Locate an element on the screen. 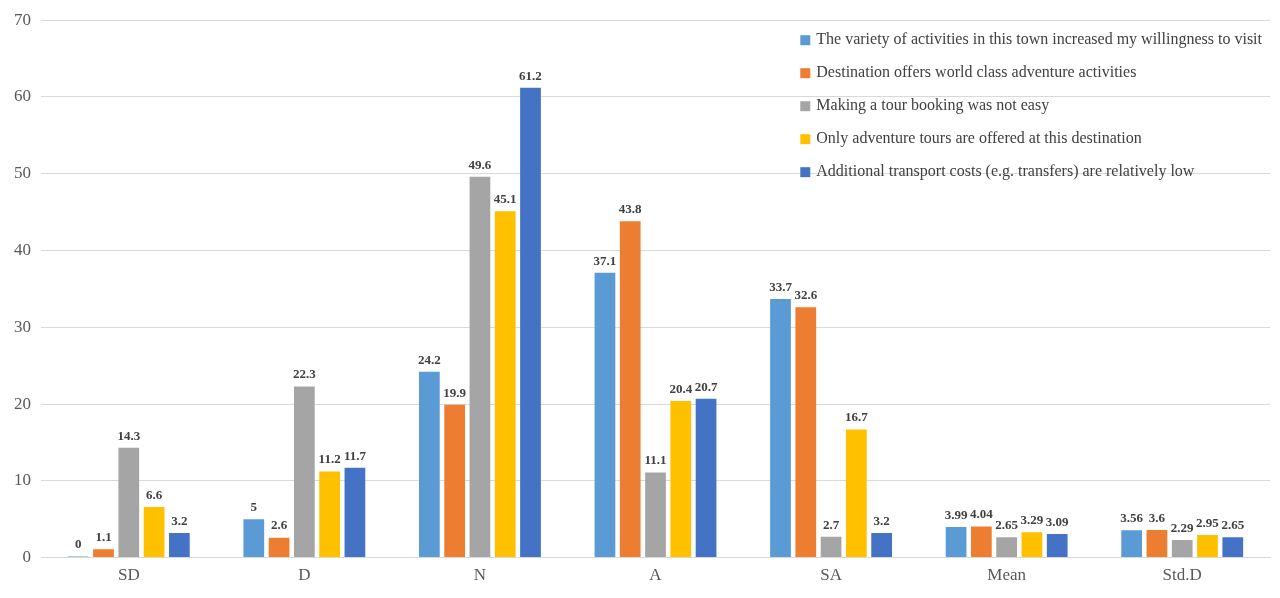  data-label: 37.1 is located at coordinates (605, 260).